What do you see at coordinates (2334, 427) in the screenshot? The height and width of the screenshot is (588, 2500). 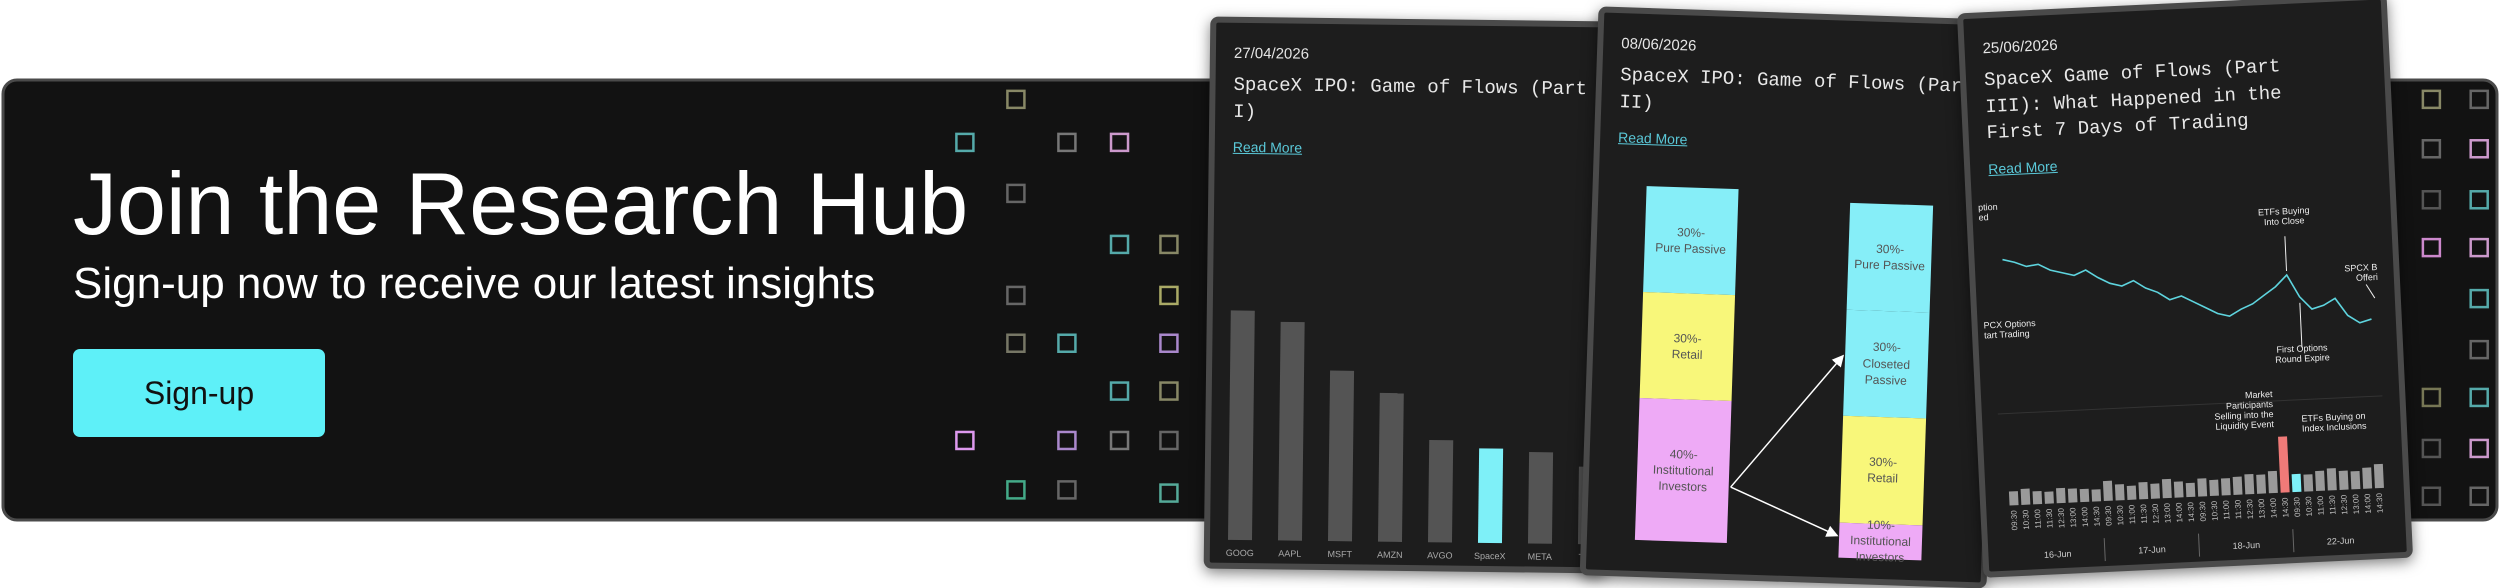 I see `annotation: Index Inclusions` at bounding box center [2334, 427].